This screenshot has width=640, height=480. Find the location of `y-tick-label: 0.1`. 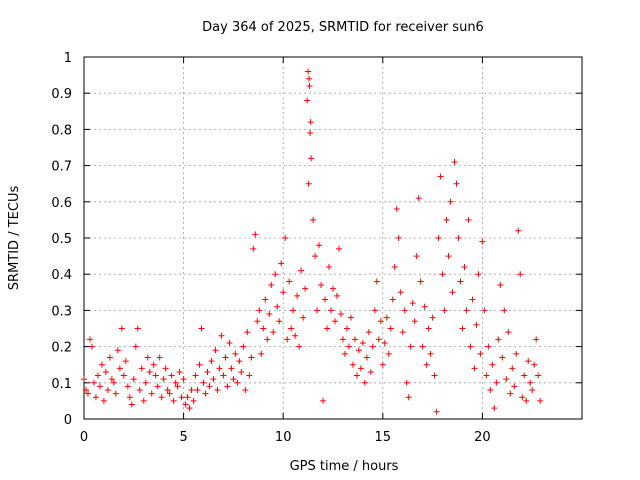

y-tick-label: 0.1 is located at coordinates (61, 384).